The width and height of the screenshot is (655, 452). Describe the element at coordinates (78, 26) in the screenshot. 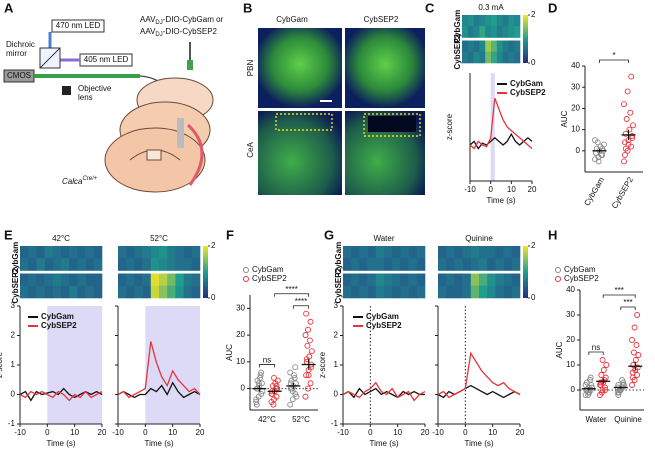

I see `led-box` at that location.